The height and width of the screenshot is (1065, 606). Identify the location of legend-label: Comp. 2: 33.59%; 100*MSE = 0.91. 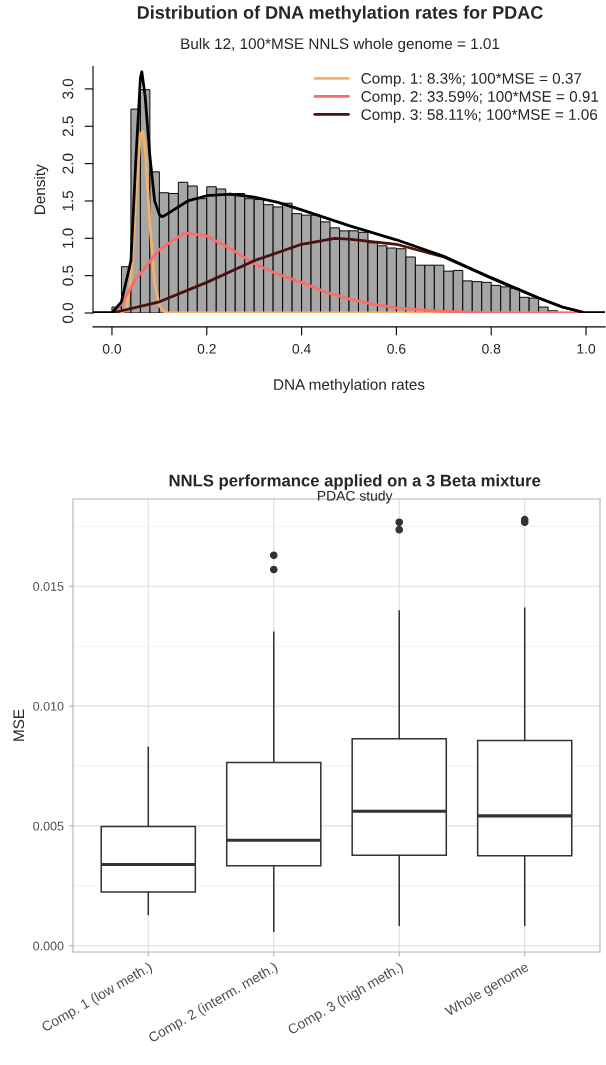
(480, 98).